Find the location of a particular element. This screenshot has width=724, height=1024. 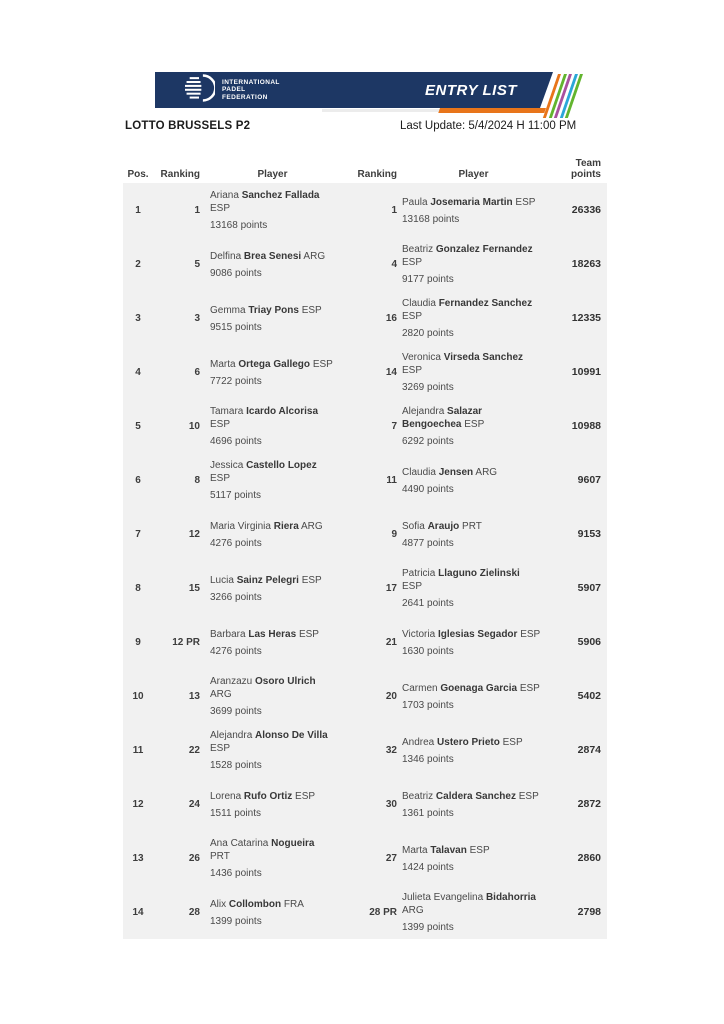

player-points: 4276 points is located at coordinates (236, 543).